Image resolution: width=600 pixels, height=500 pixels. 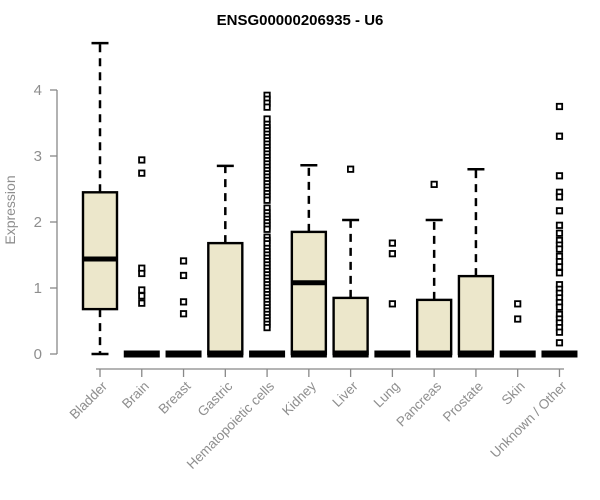 I want to click on x-tick-label-bladder: Bladder, so click(x=89, y=400).